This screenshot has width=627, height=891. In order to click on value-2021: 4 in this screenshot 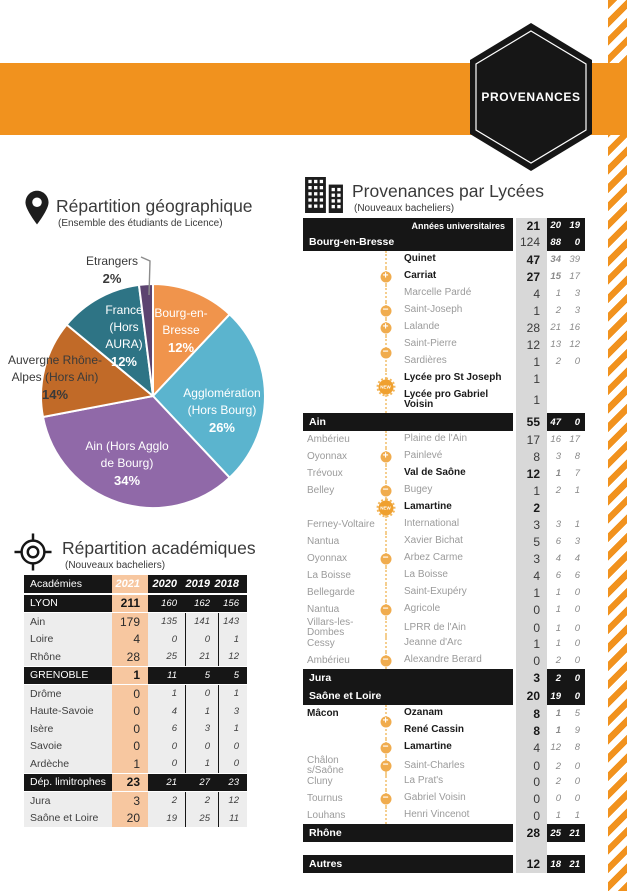, I will do `click(130, 639)`.